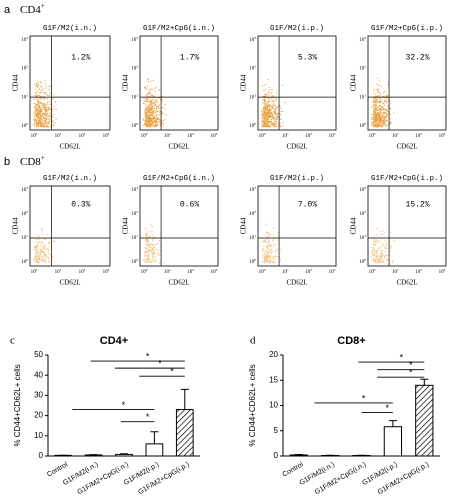 This screenshot has height=500, width=462. What do you see at coordinates (252, 67) in the screenshot?
I see `y-tick-label: 10²` at bounding box center [252, 67].